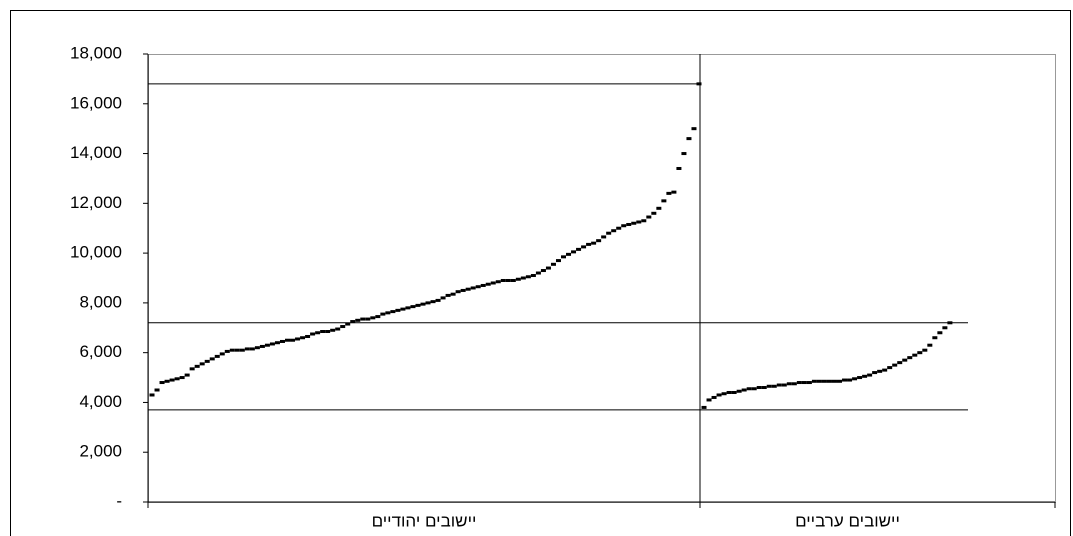 The height and width of the screenshot is (536, 1073). What do you see at coordinates (96, 202) in the screenshot?
I see `y-tick-label: 12,000` at bounding box center [96, 202].